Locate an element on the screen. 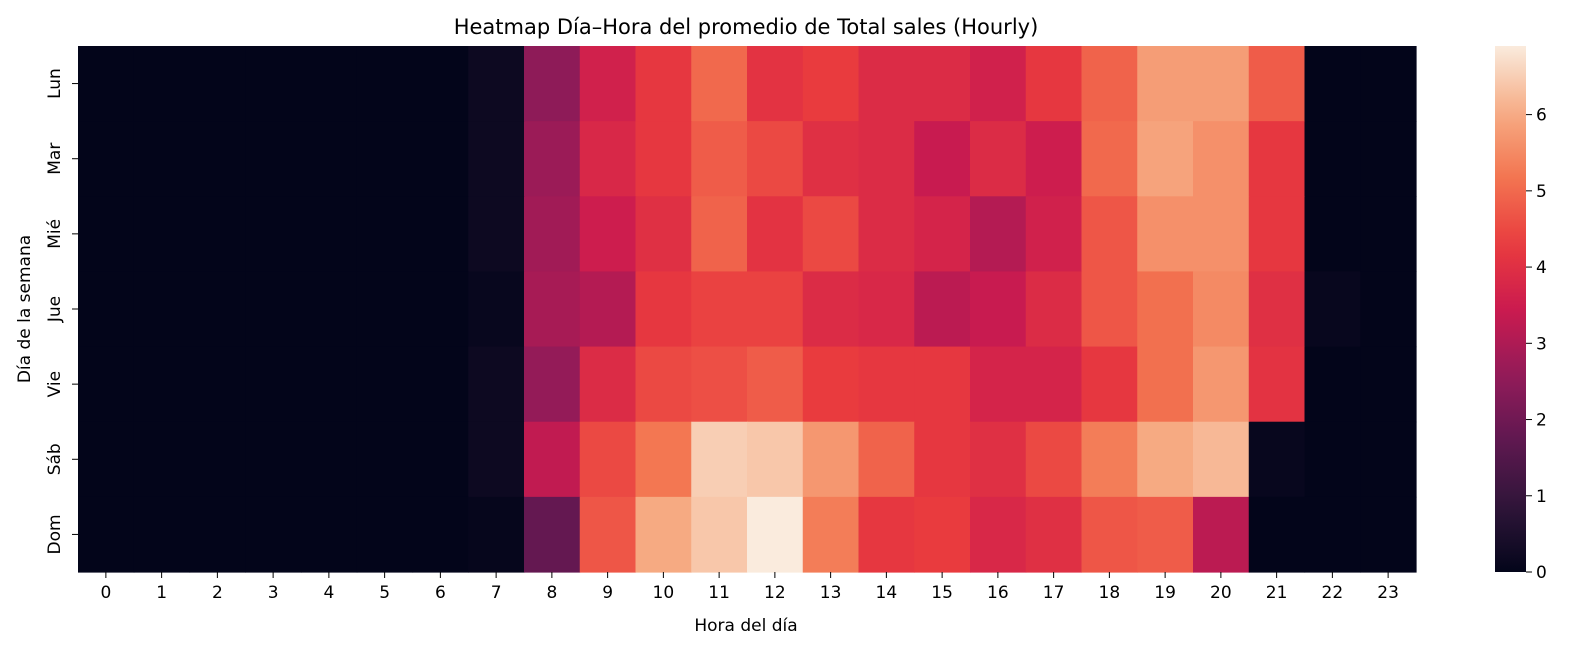 Image resolution: width=1583 pixels, height=656 pixels. x-tick-label: 12 is located at coordinates (775, 593).